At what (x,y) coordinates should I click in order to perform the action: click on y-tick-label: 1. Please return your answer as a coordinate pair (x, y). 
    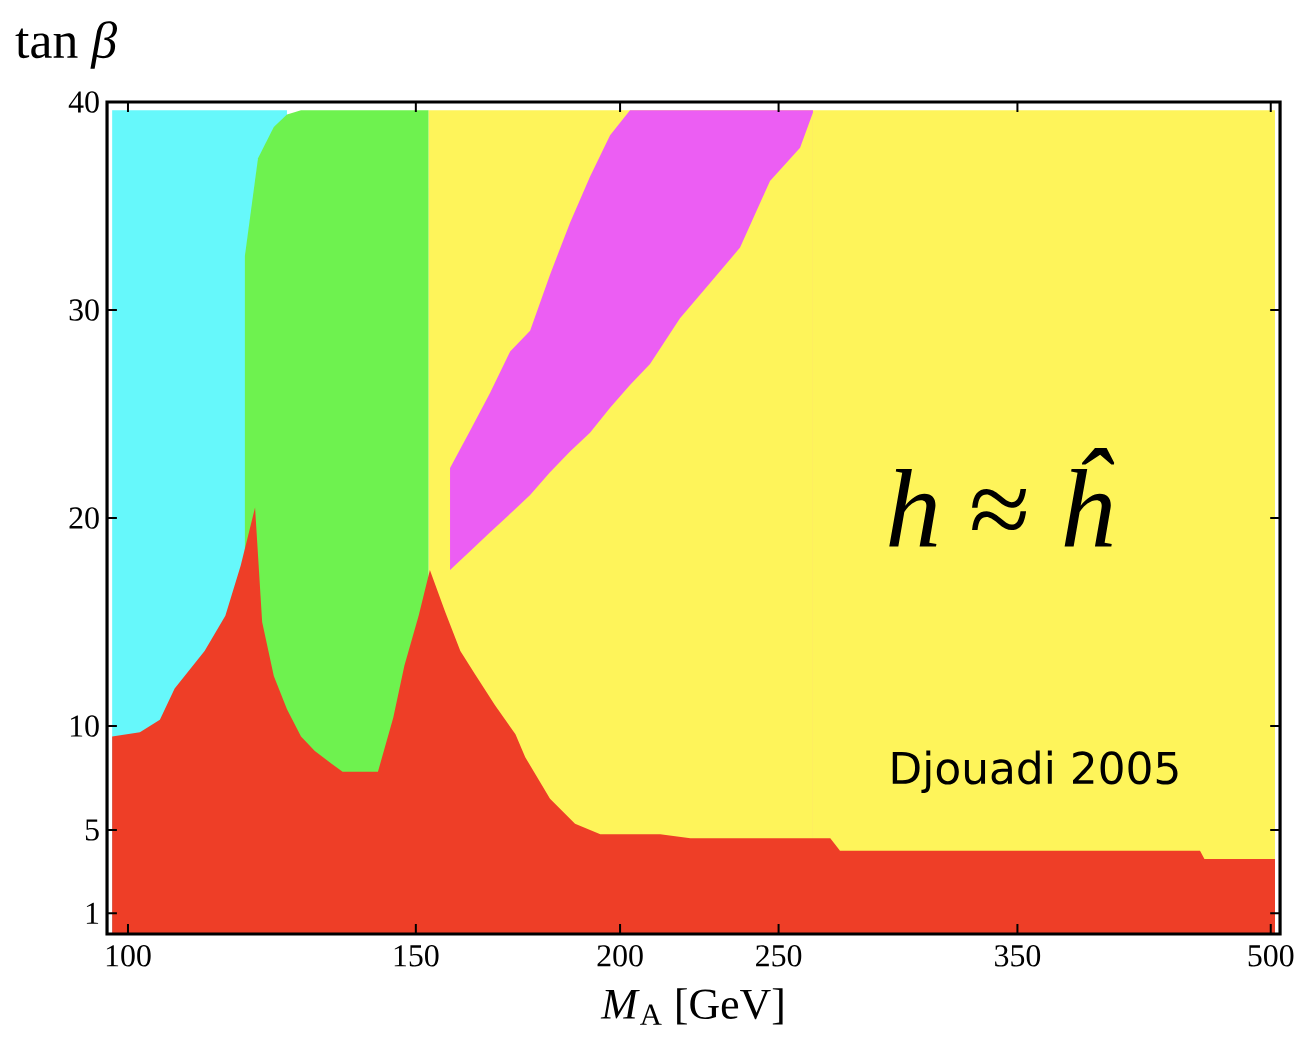
    Looking at the image, I should click on (92, 913).